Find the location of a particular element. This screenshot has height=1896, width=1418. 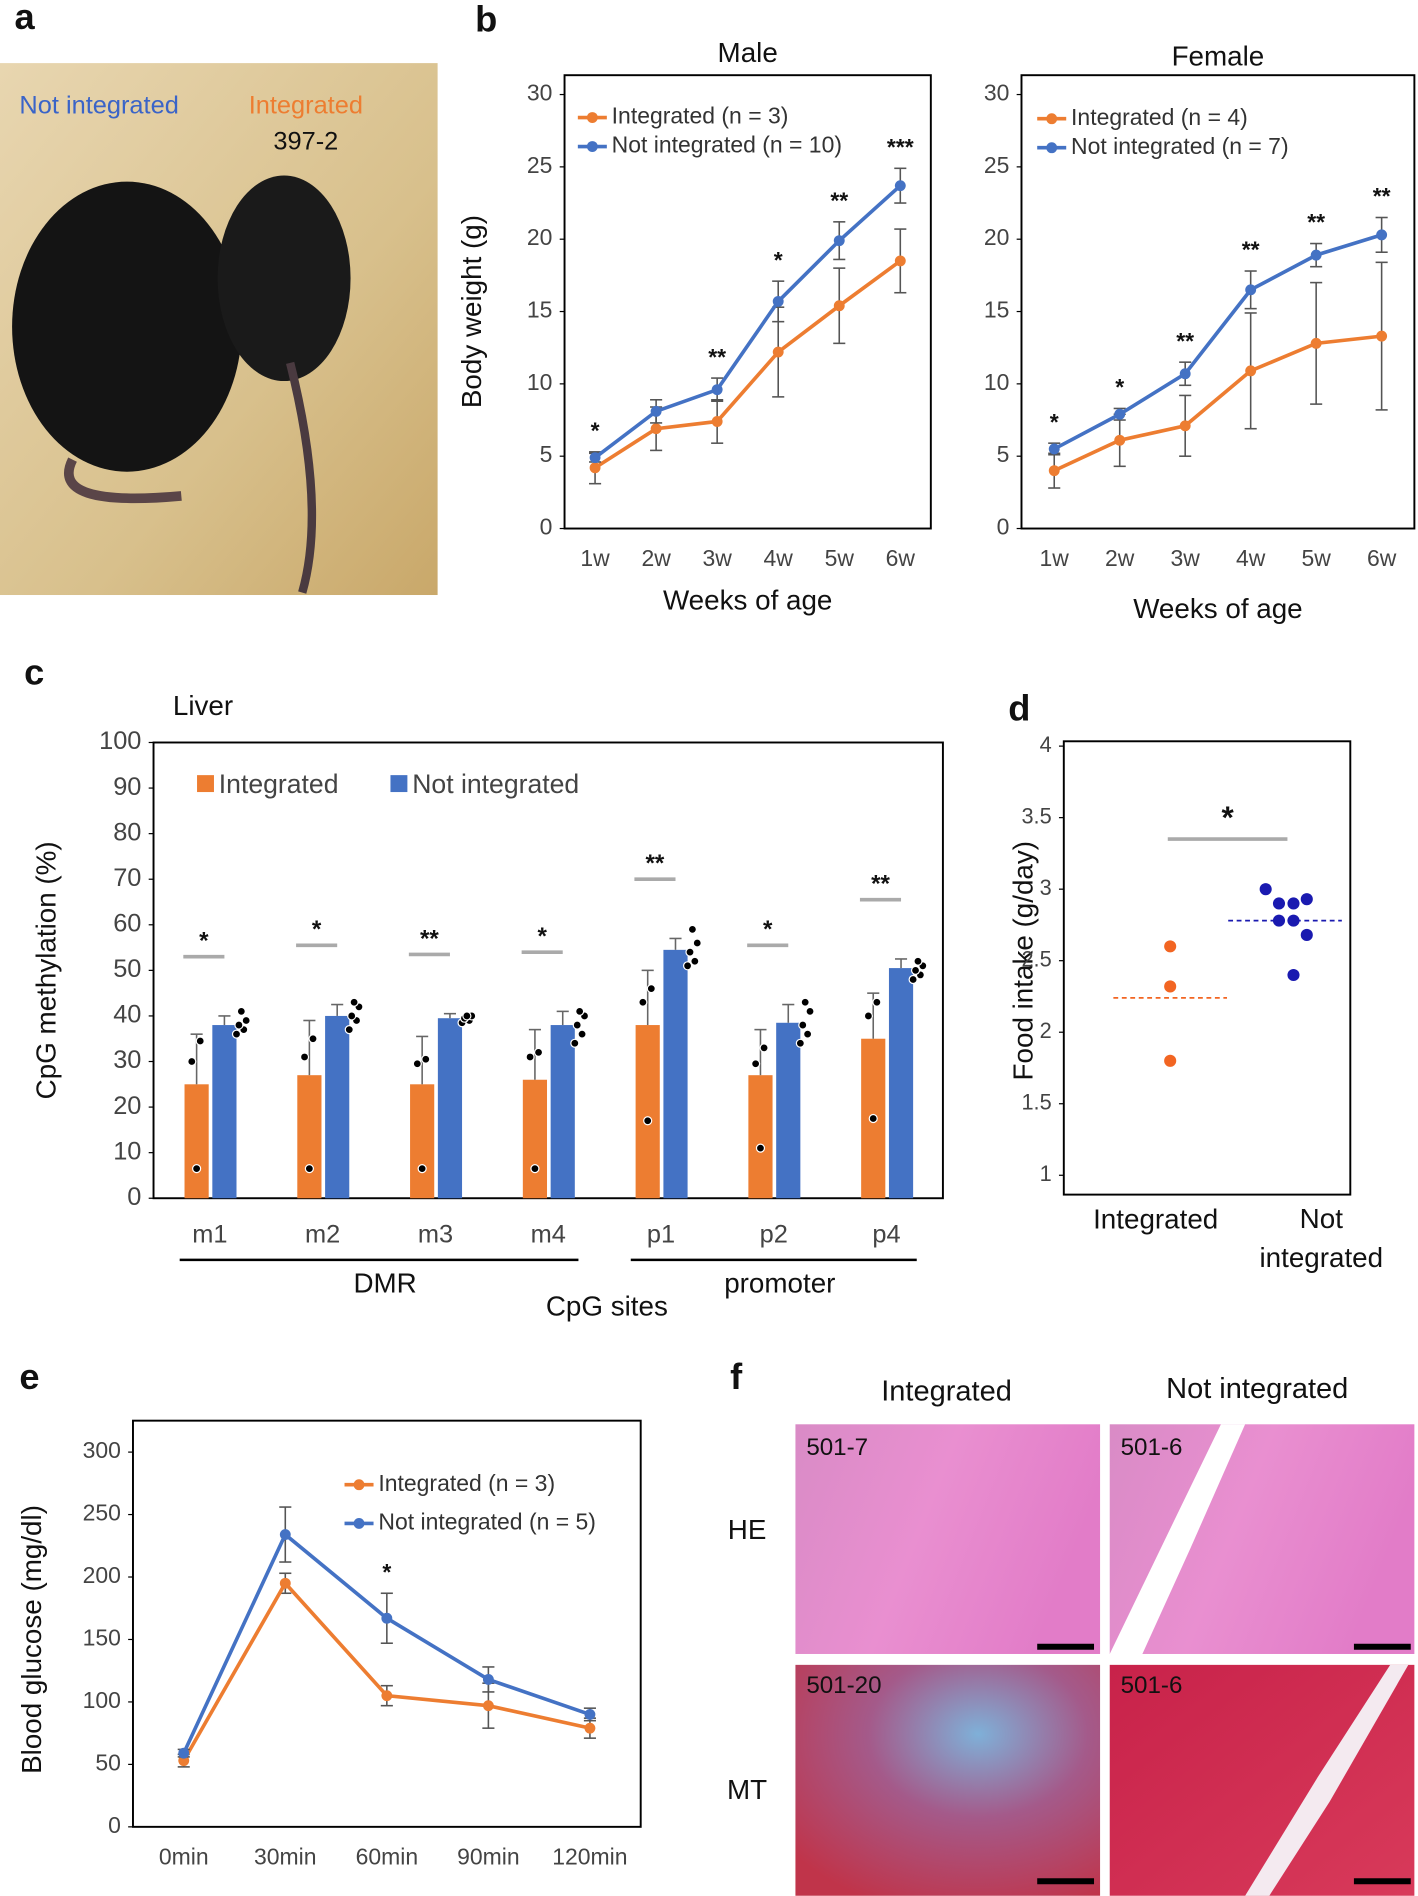

photo-label: Integrated is located at coordinates (306, 105).